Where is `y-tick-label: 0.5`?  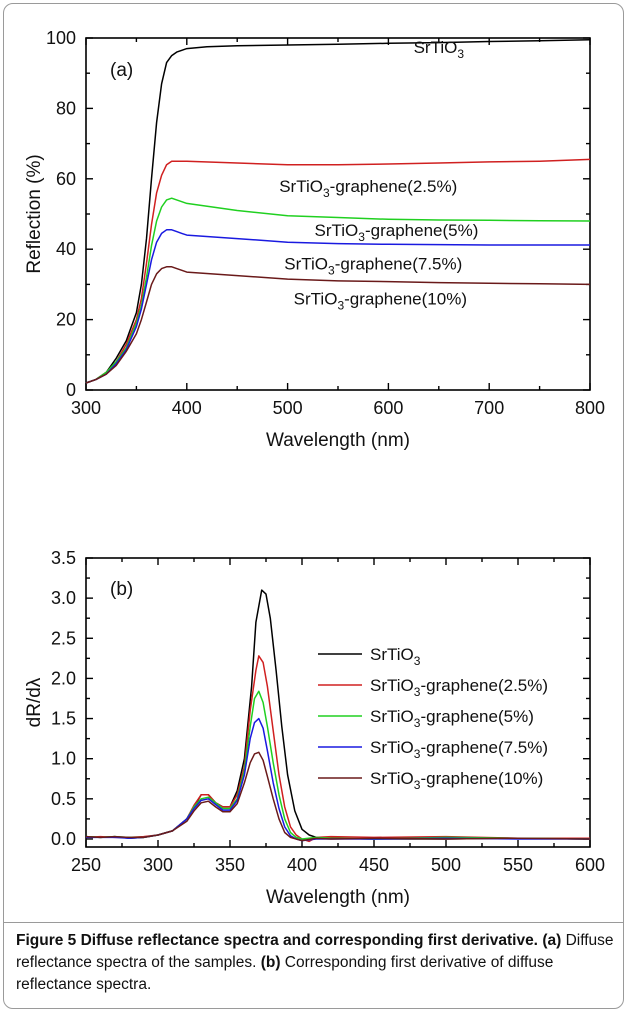
y-tick-label: 0.5 is located at coordinates (63, 799).